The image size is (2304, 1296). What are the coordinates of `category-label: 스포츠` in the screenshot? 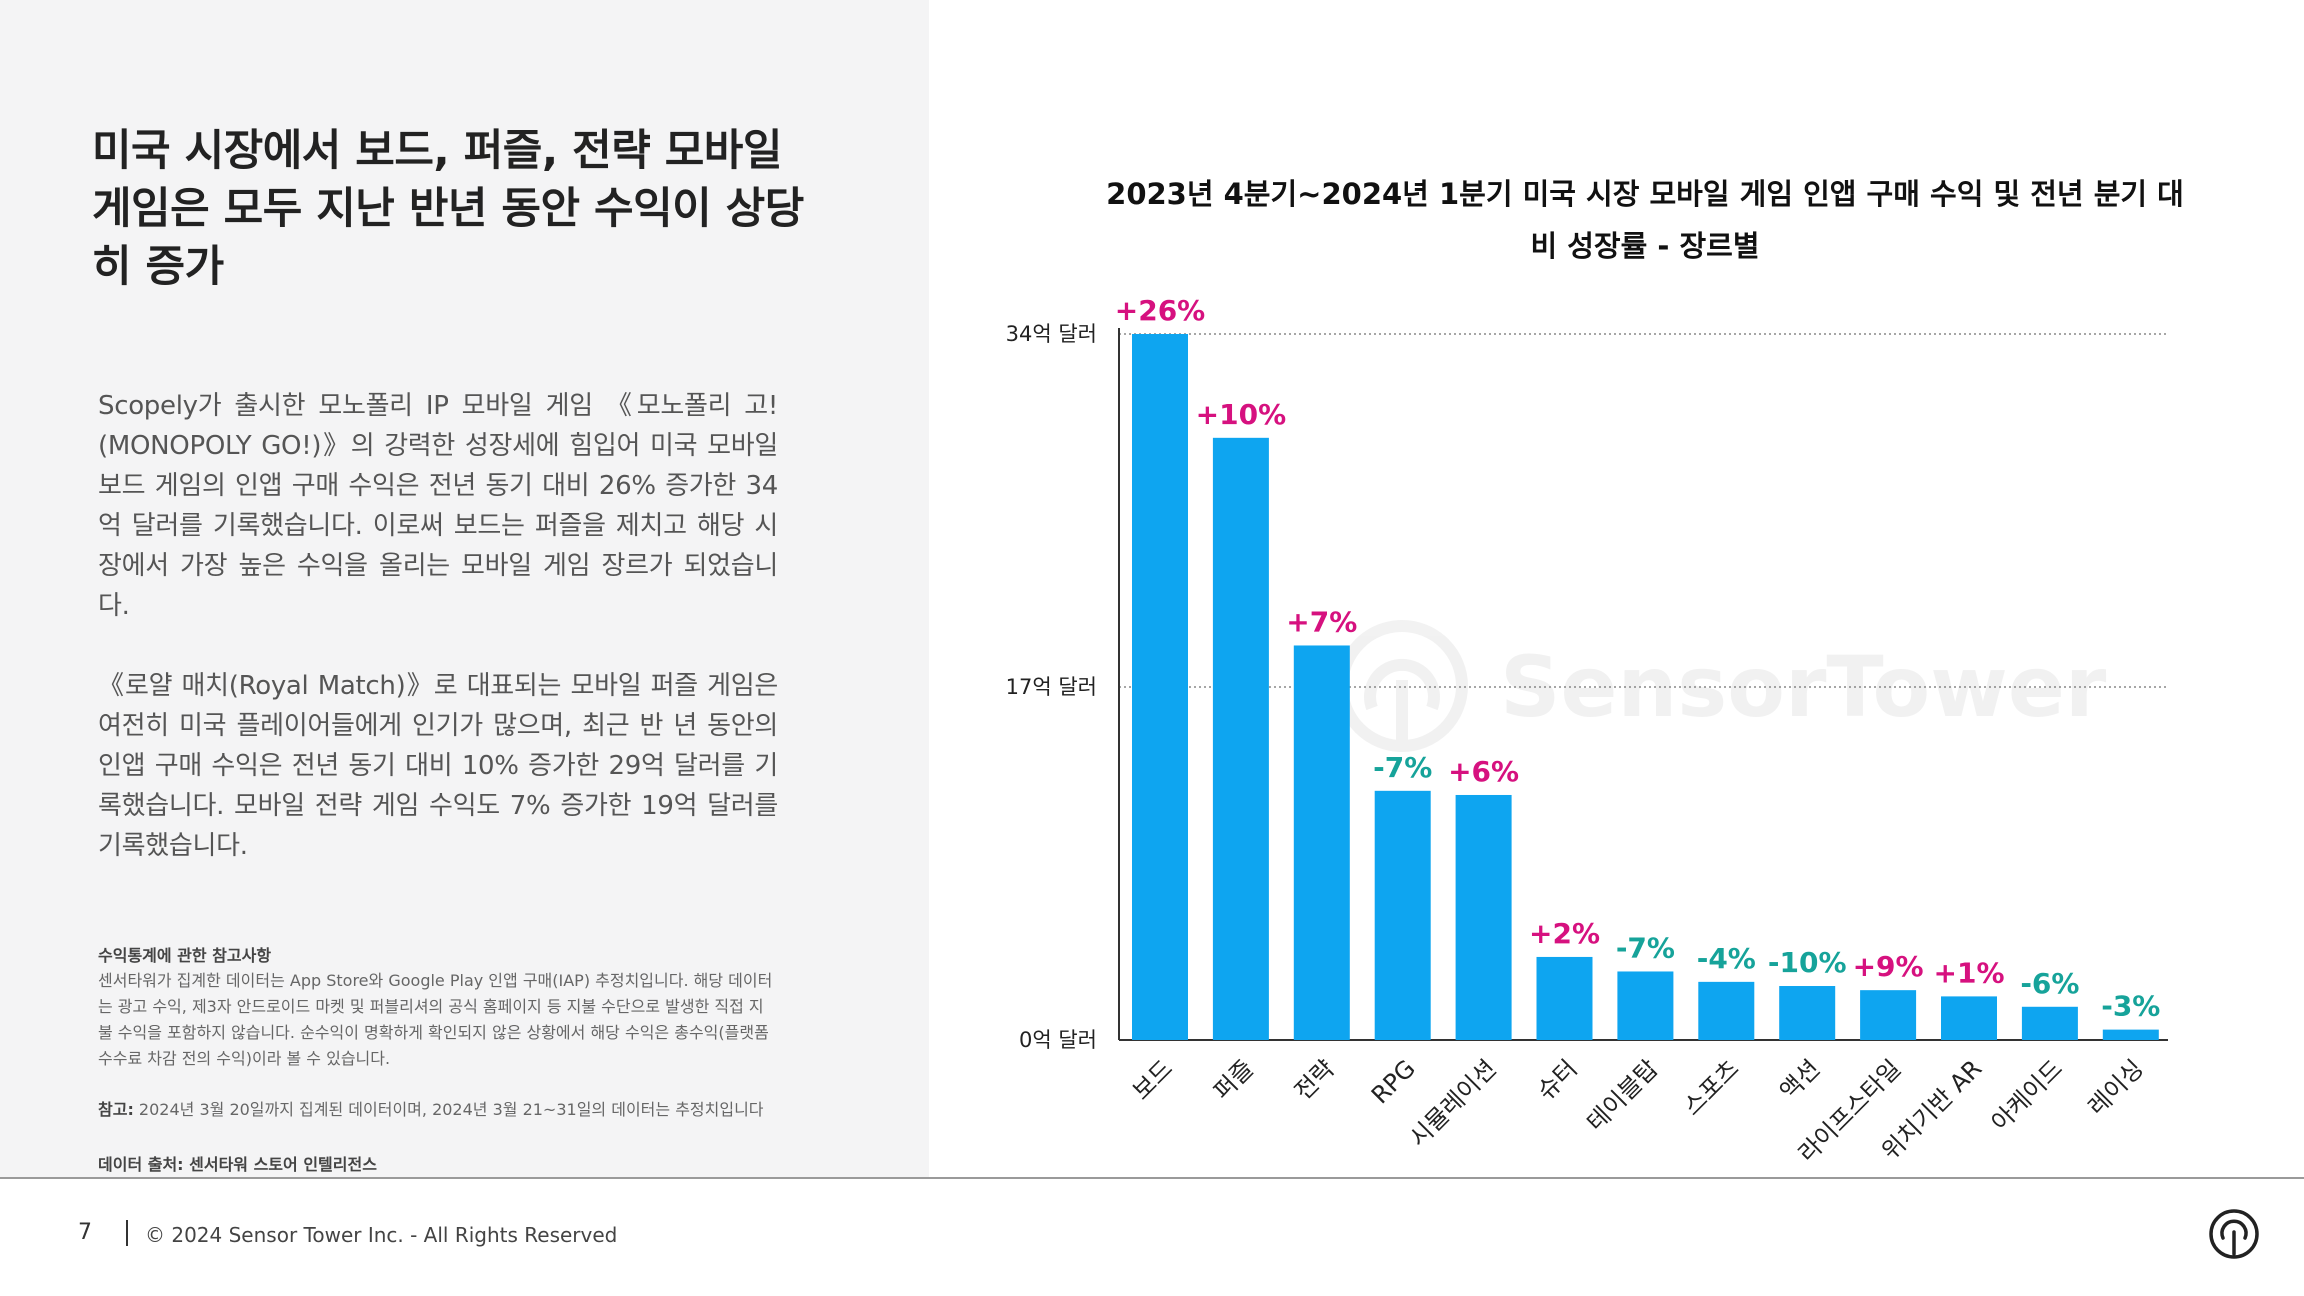 It's located at (1711, 1087).